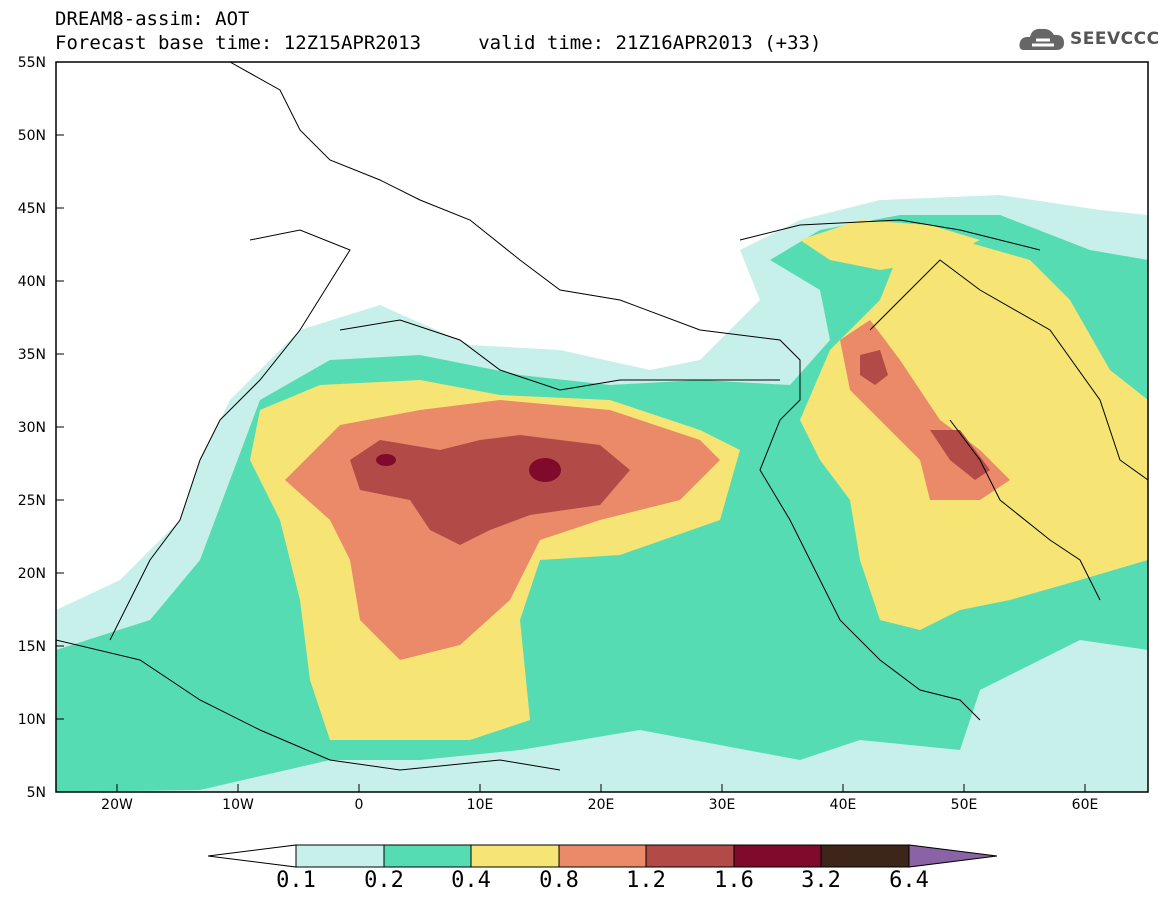  What do you see at coordinates (36, 793) in the screenshot?
I see `lat-label: 5N` at bounding box center [36, 793].